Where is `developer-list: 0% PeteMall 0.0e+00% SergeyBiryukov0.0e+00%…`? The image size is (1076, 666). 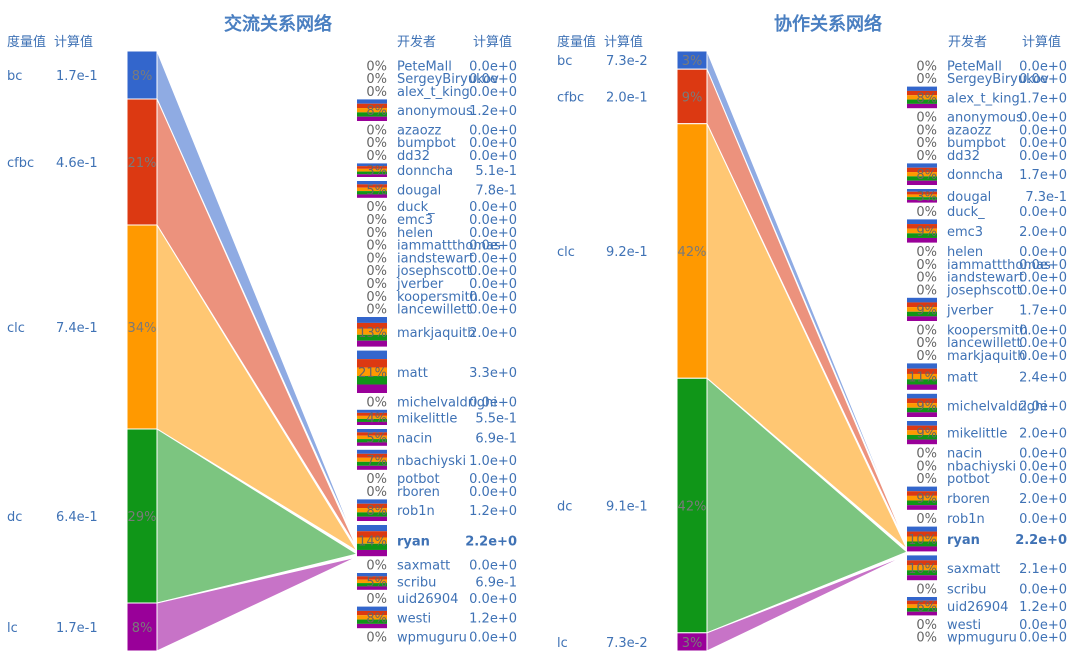
developer-list: 0% PeteMall 0.0e+00% SergeyBiryukov0.0e+00%… is located at coordinates (437, 352).